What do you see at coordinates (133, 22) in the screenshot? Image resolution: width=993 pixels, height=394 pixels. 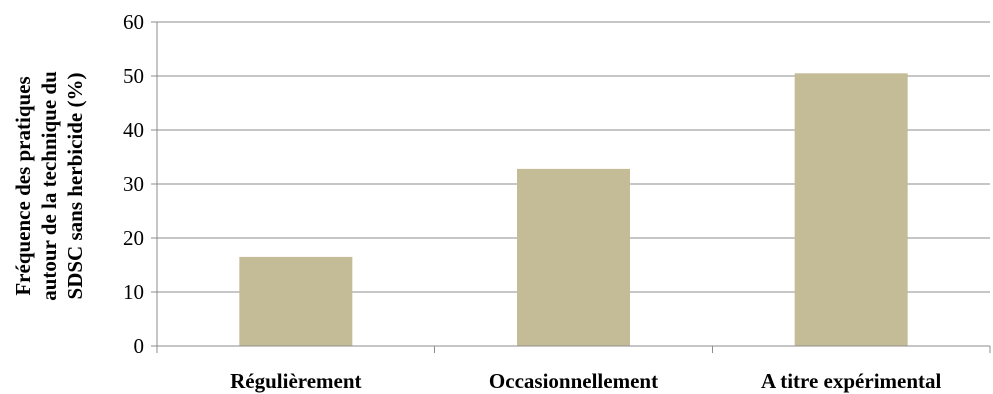 I see `y-tick-label: 60` at bounding box center [133, 22].